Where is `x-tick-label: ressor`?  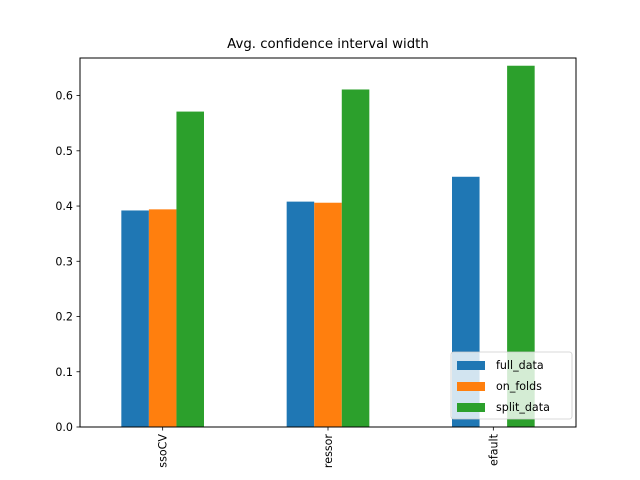 x-tick-label: ressor is located at coordinates (328, 451).